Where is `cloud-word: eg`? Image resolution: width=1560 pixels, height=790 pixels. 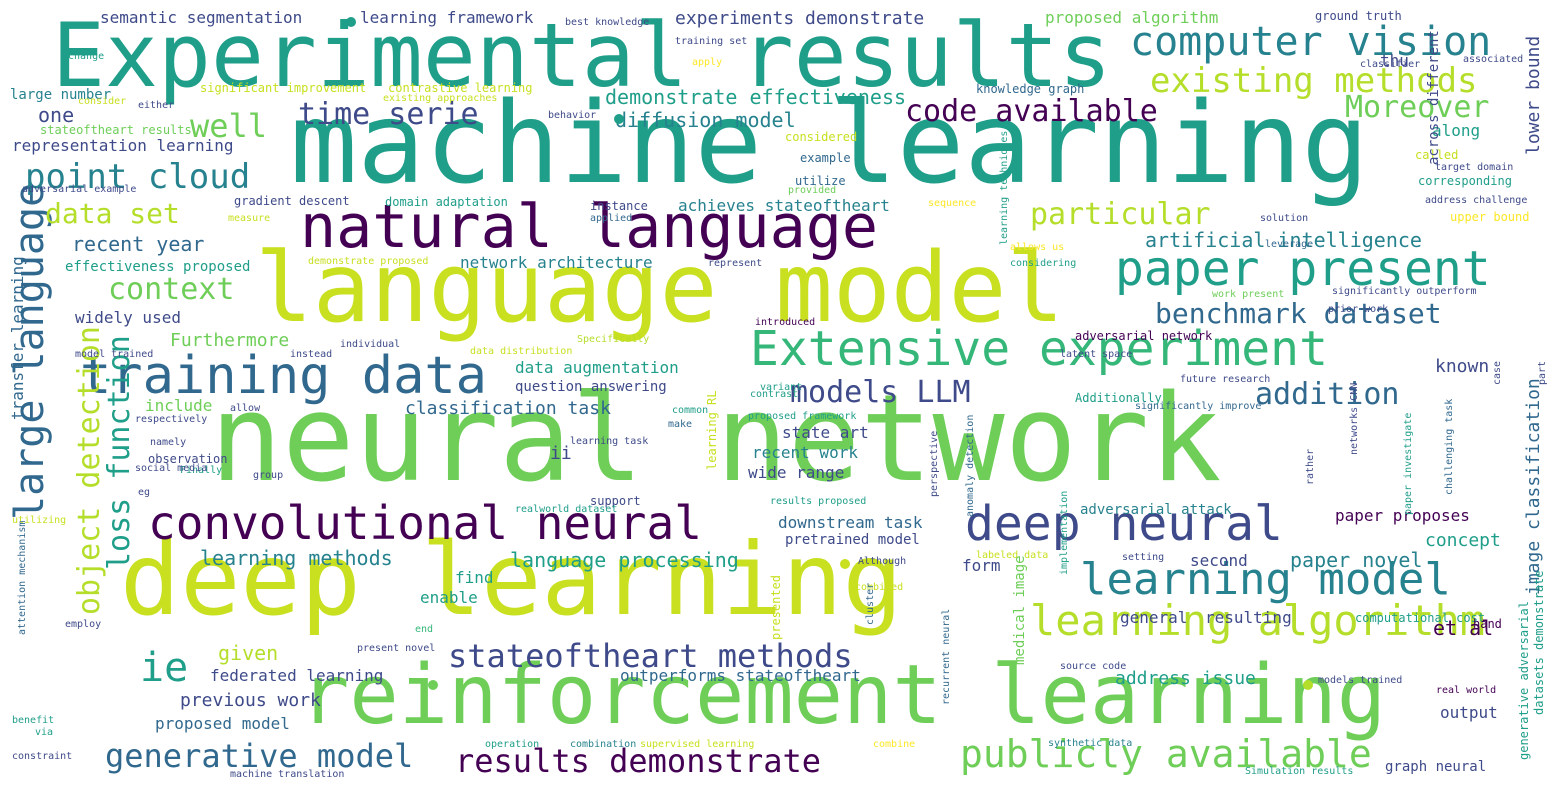 cloud-word: eg is located at coordinates (144, 492).